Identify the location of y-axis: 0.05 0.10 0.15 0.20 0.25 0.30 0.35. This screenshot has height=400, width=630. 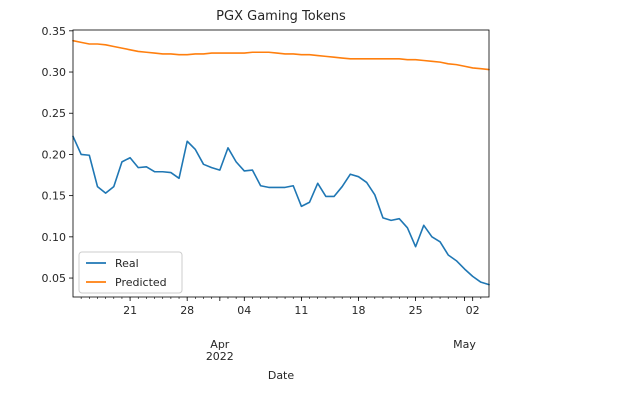
(57, 155).